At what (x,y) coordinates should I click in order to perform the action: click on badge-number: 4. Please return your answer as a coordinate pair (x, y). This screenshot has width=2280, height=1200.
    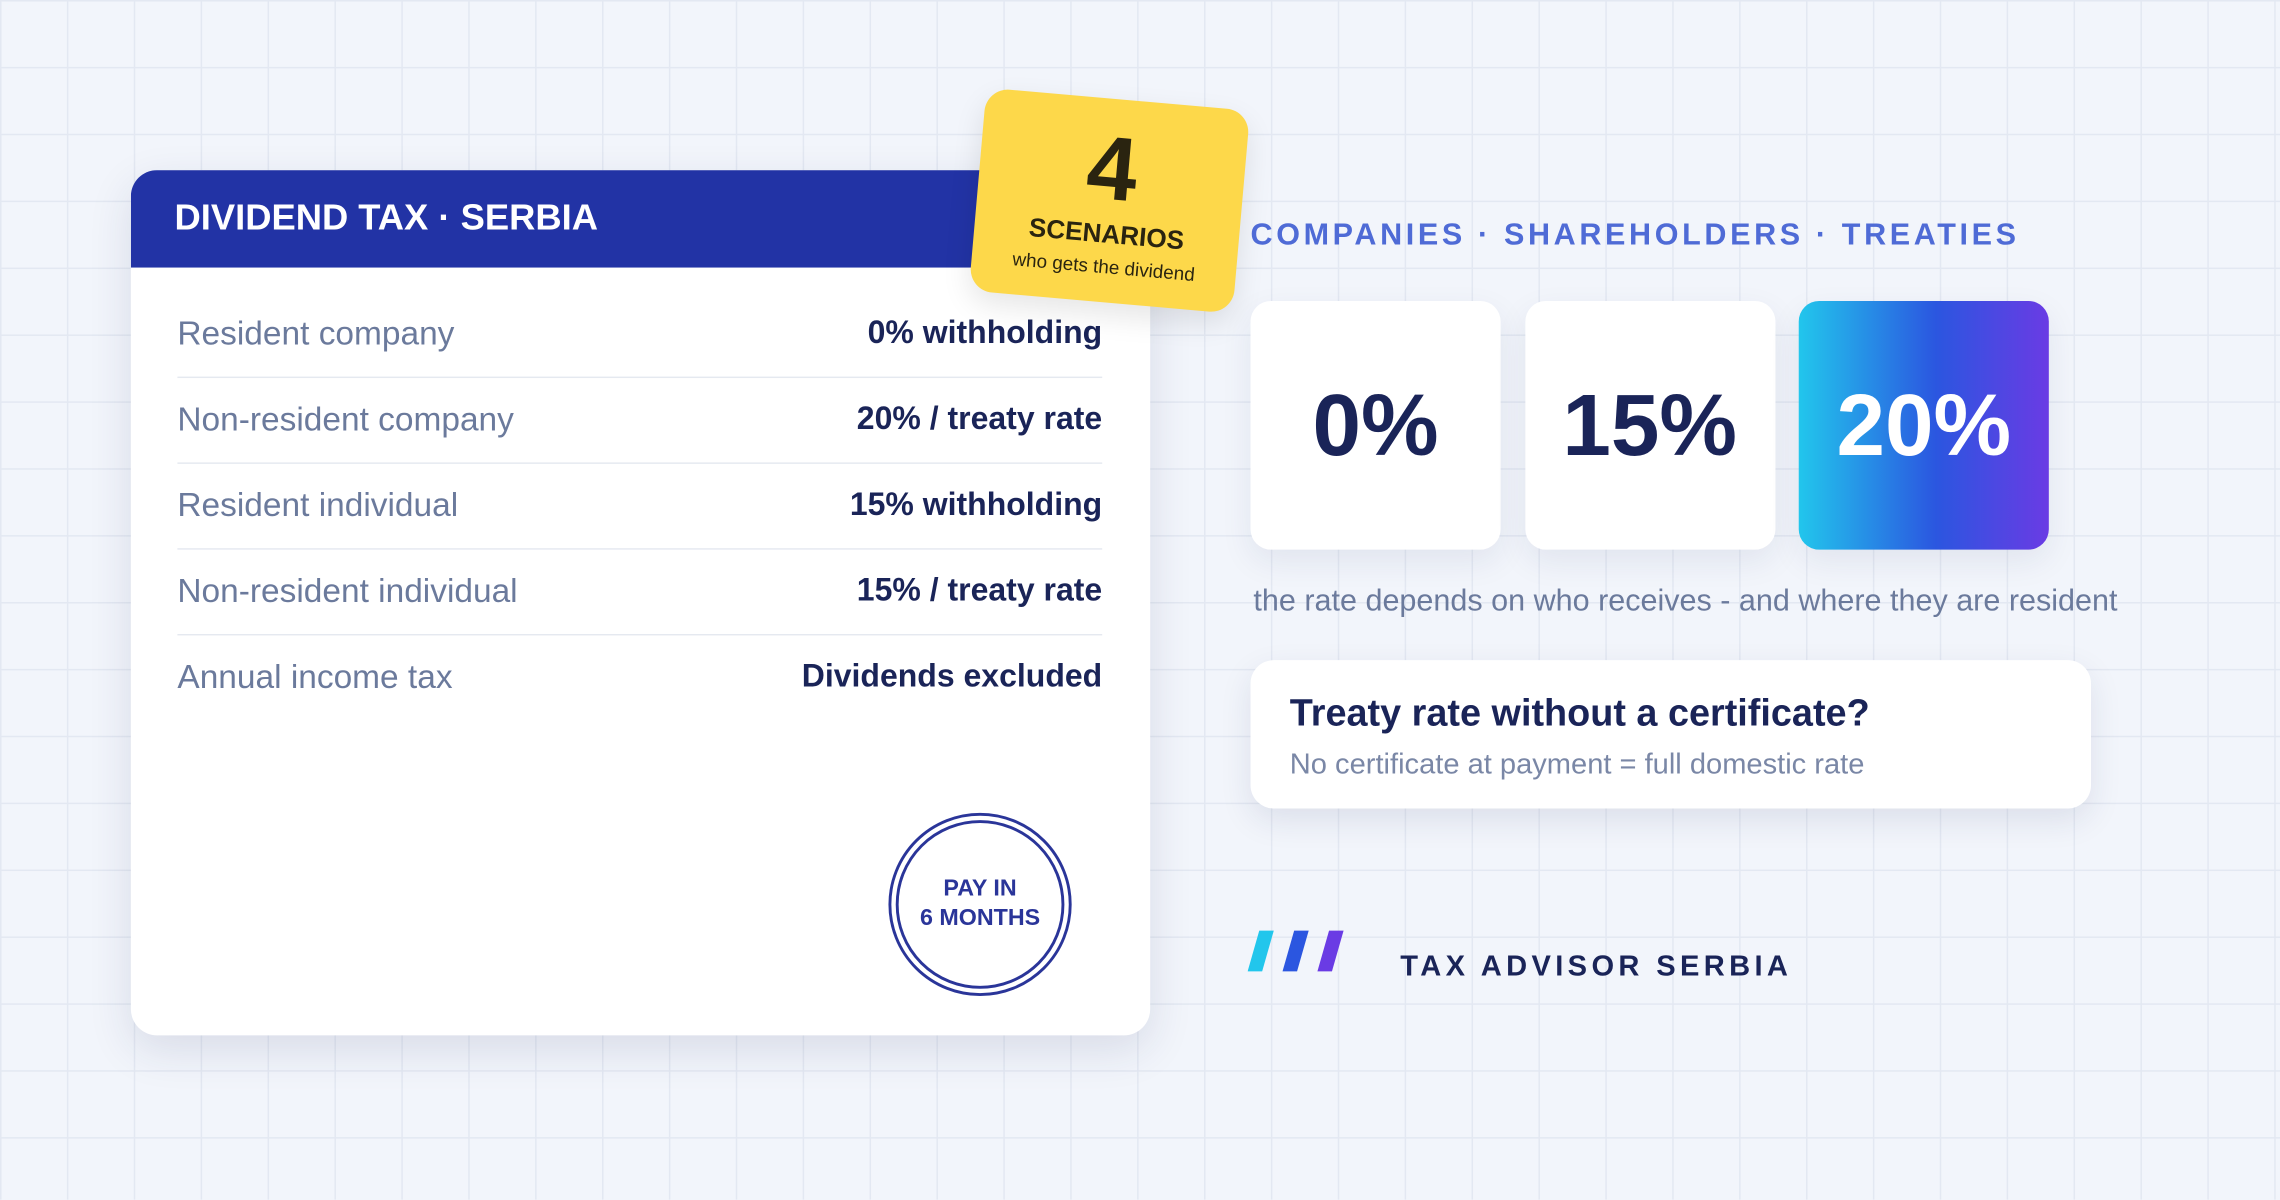
    Looking at the image, I should click on (1112, 169).